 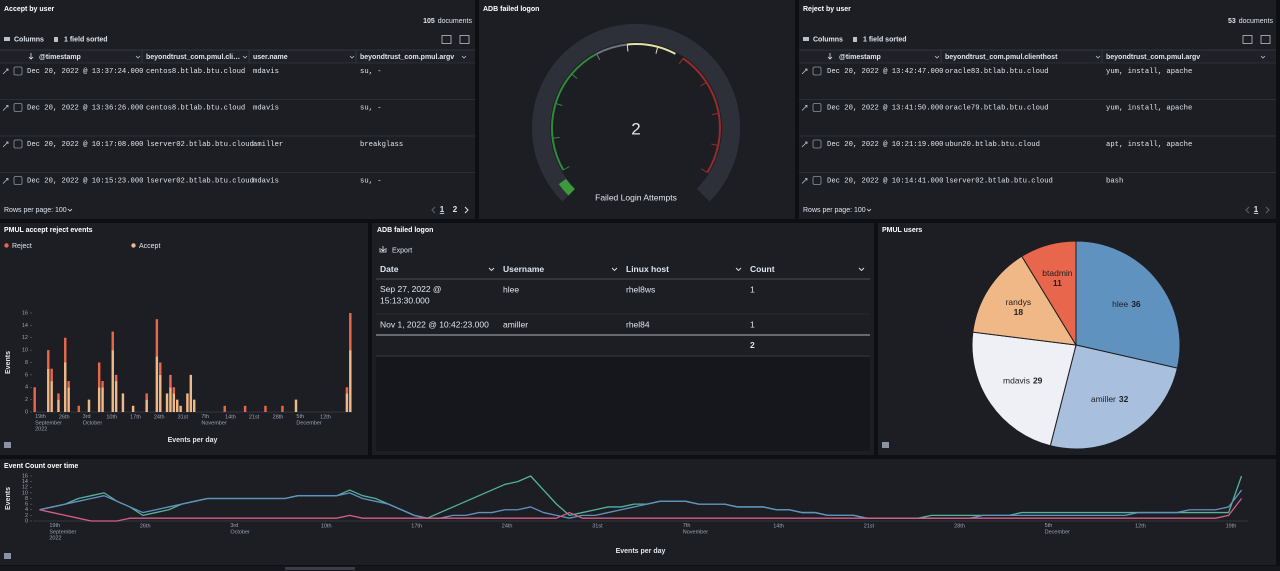 What do you see at coordinates (752, 324) in the screenshot?
I see `table-cell: 1` at bounding box center [752, 324].